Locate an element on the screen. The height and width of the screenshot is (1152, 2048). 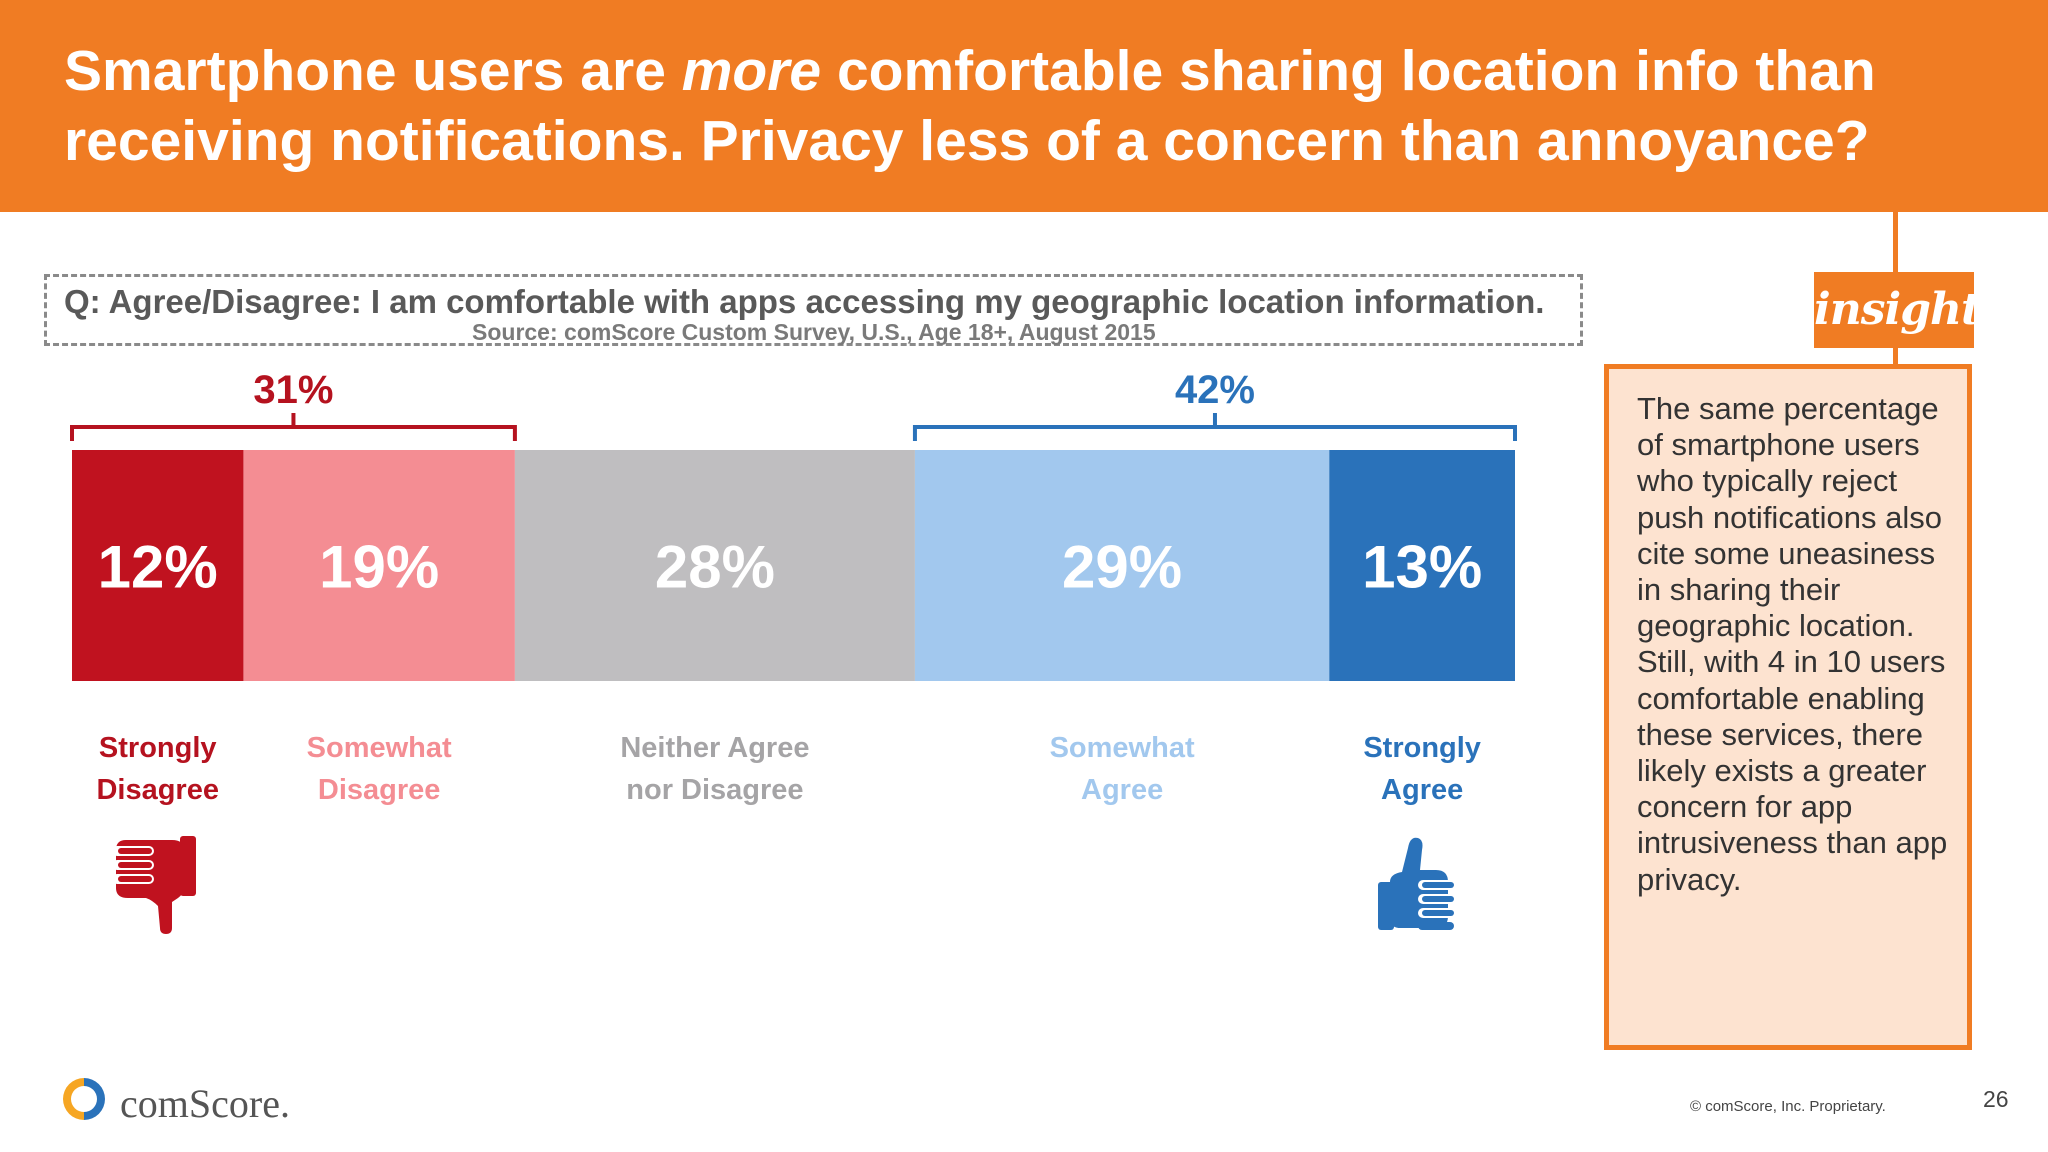
group-total-label: 42% is located at coordinates (1215, 390).